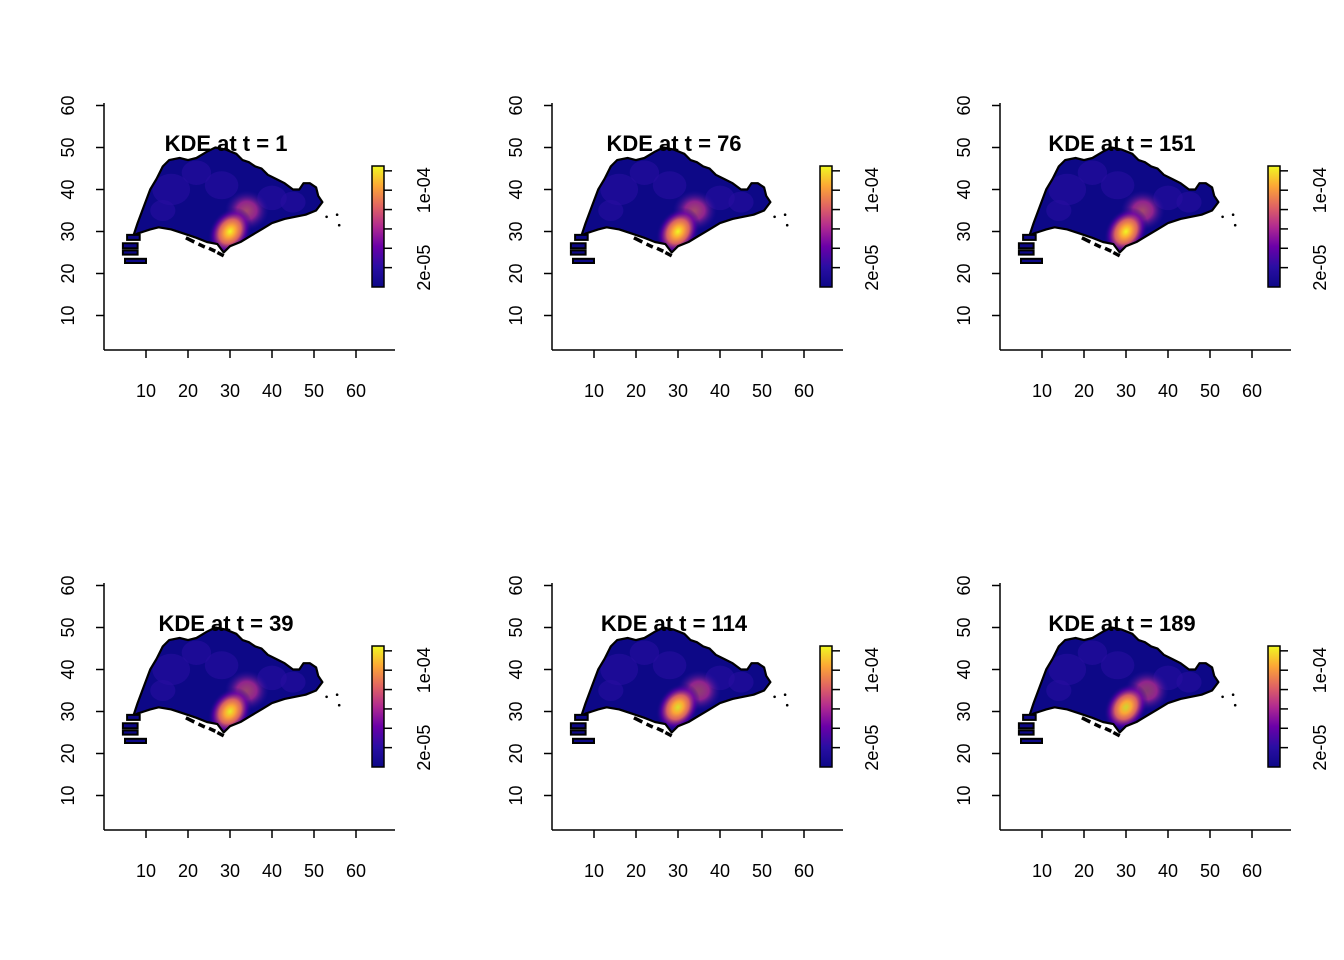  Describe the element at coordinates (226, 143) in the screenshot. I see `panel-title: KDE at t = 1` at that location.